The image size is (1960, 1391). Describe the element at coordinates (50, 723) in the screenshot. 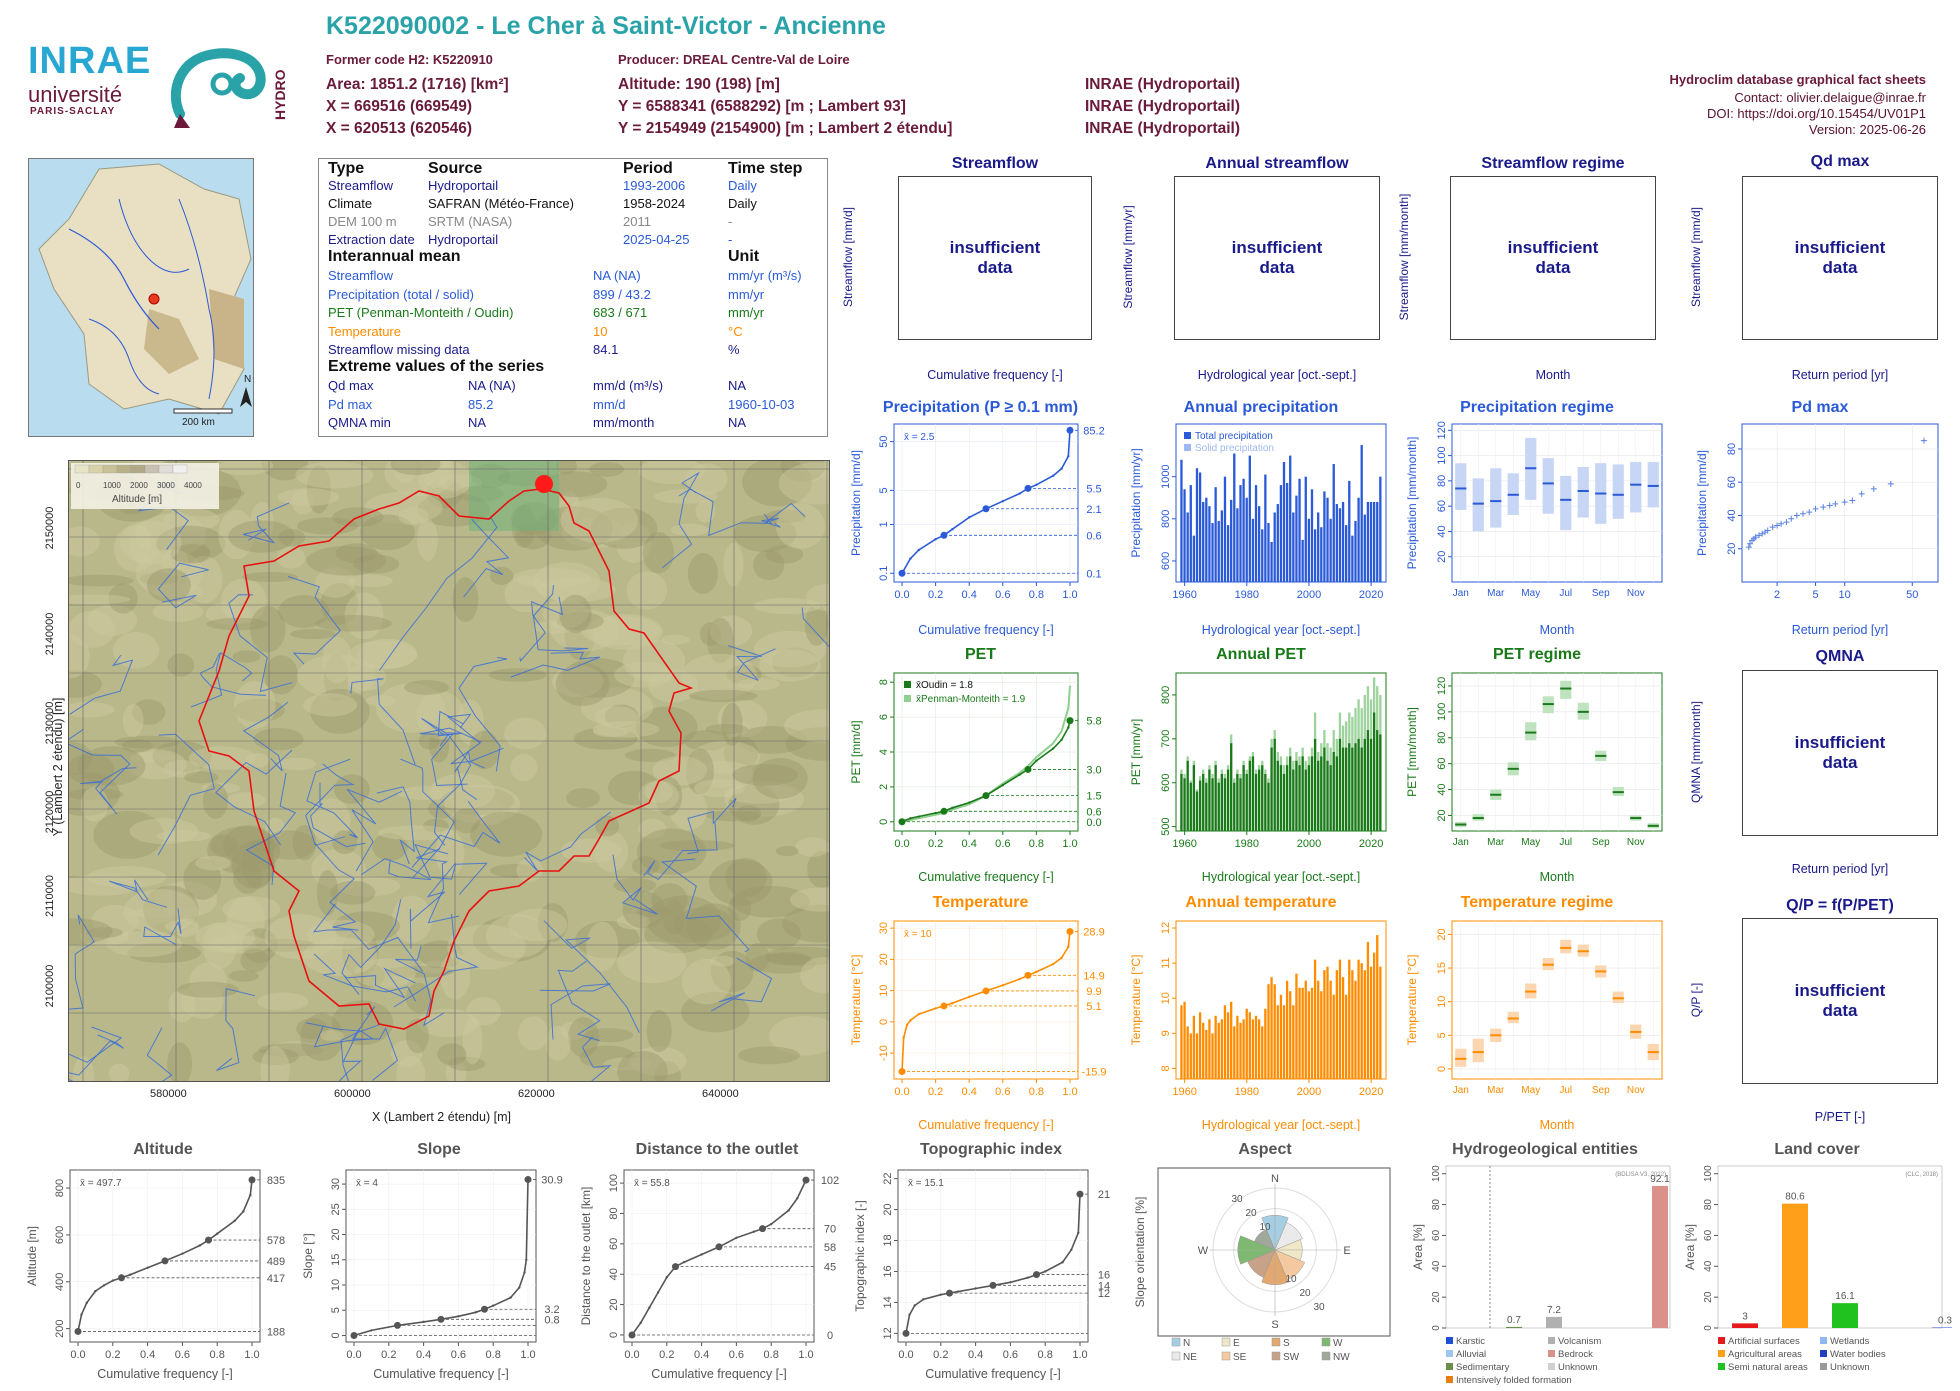

I see `map-y-tick: 2130000` at that location.